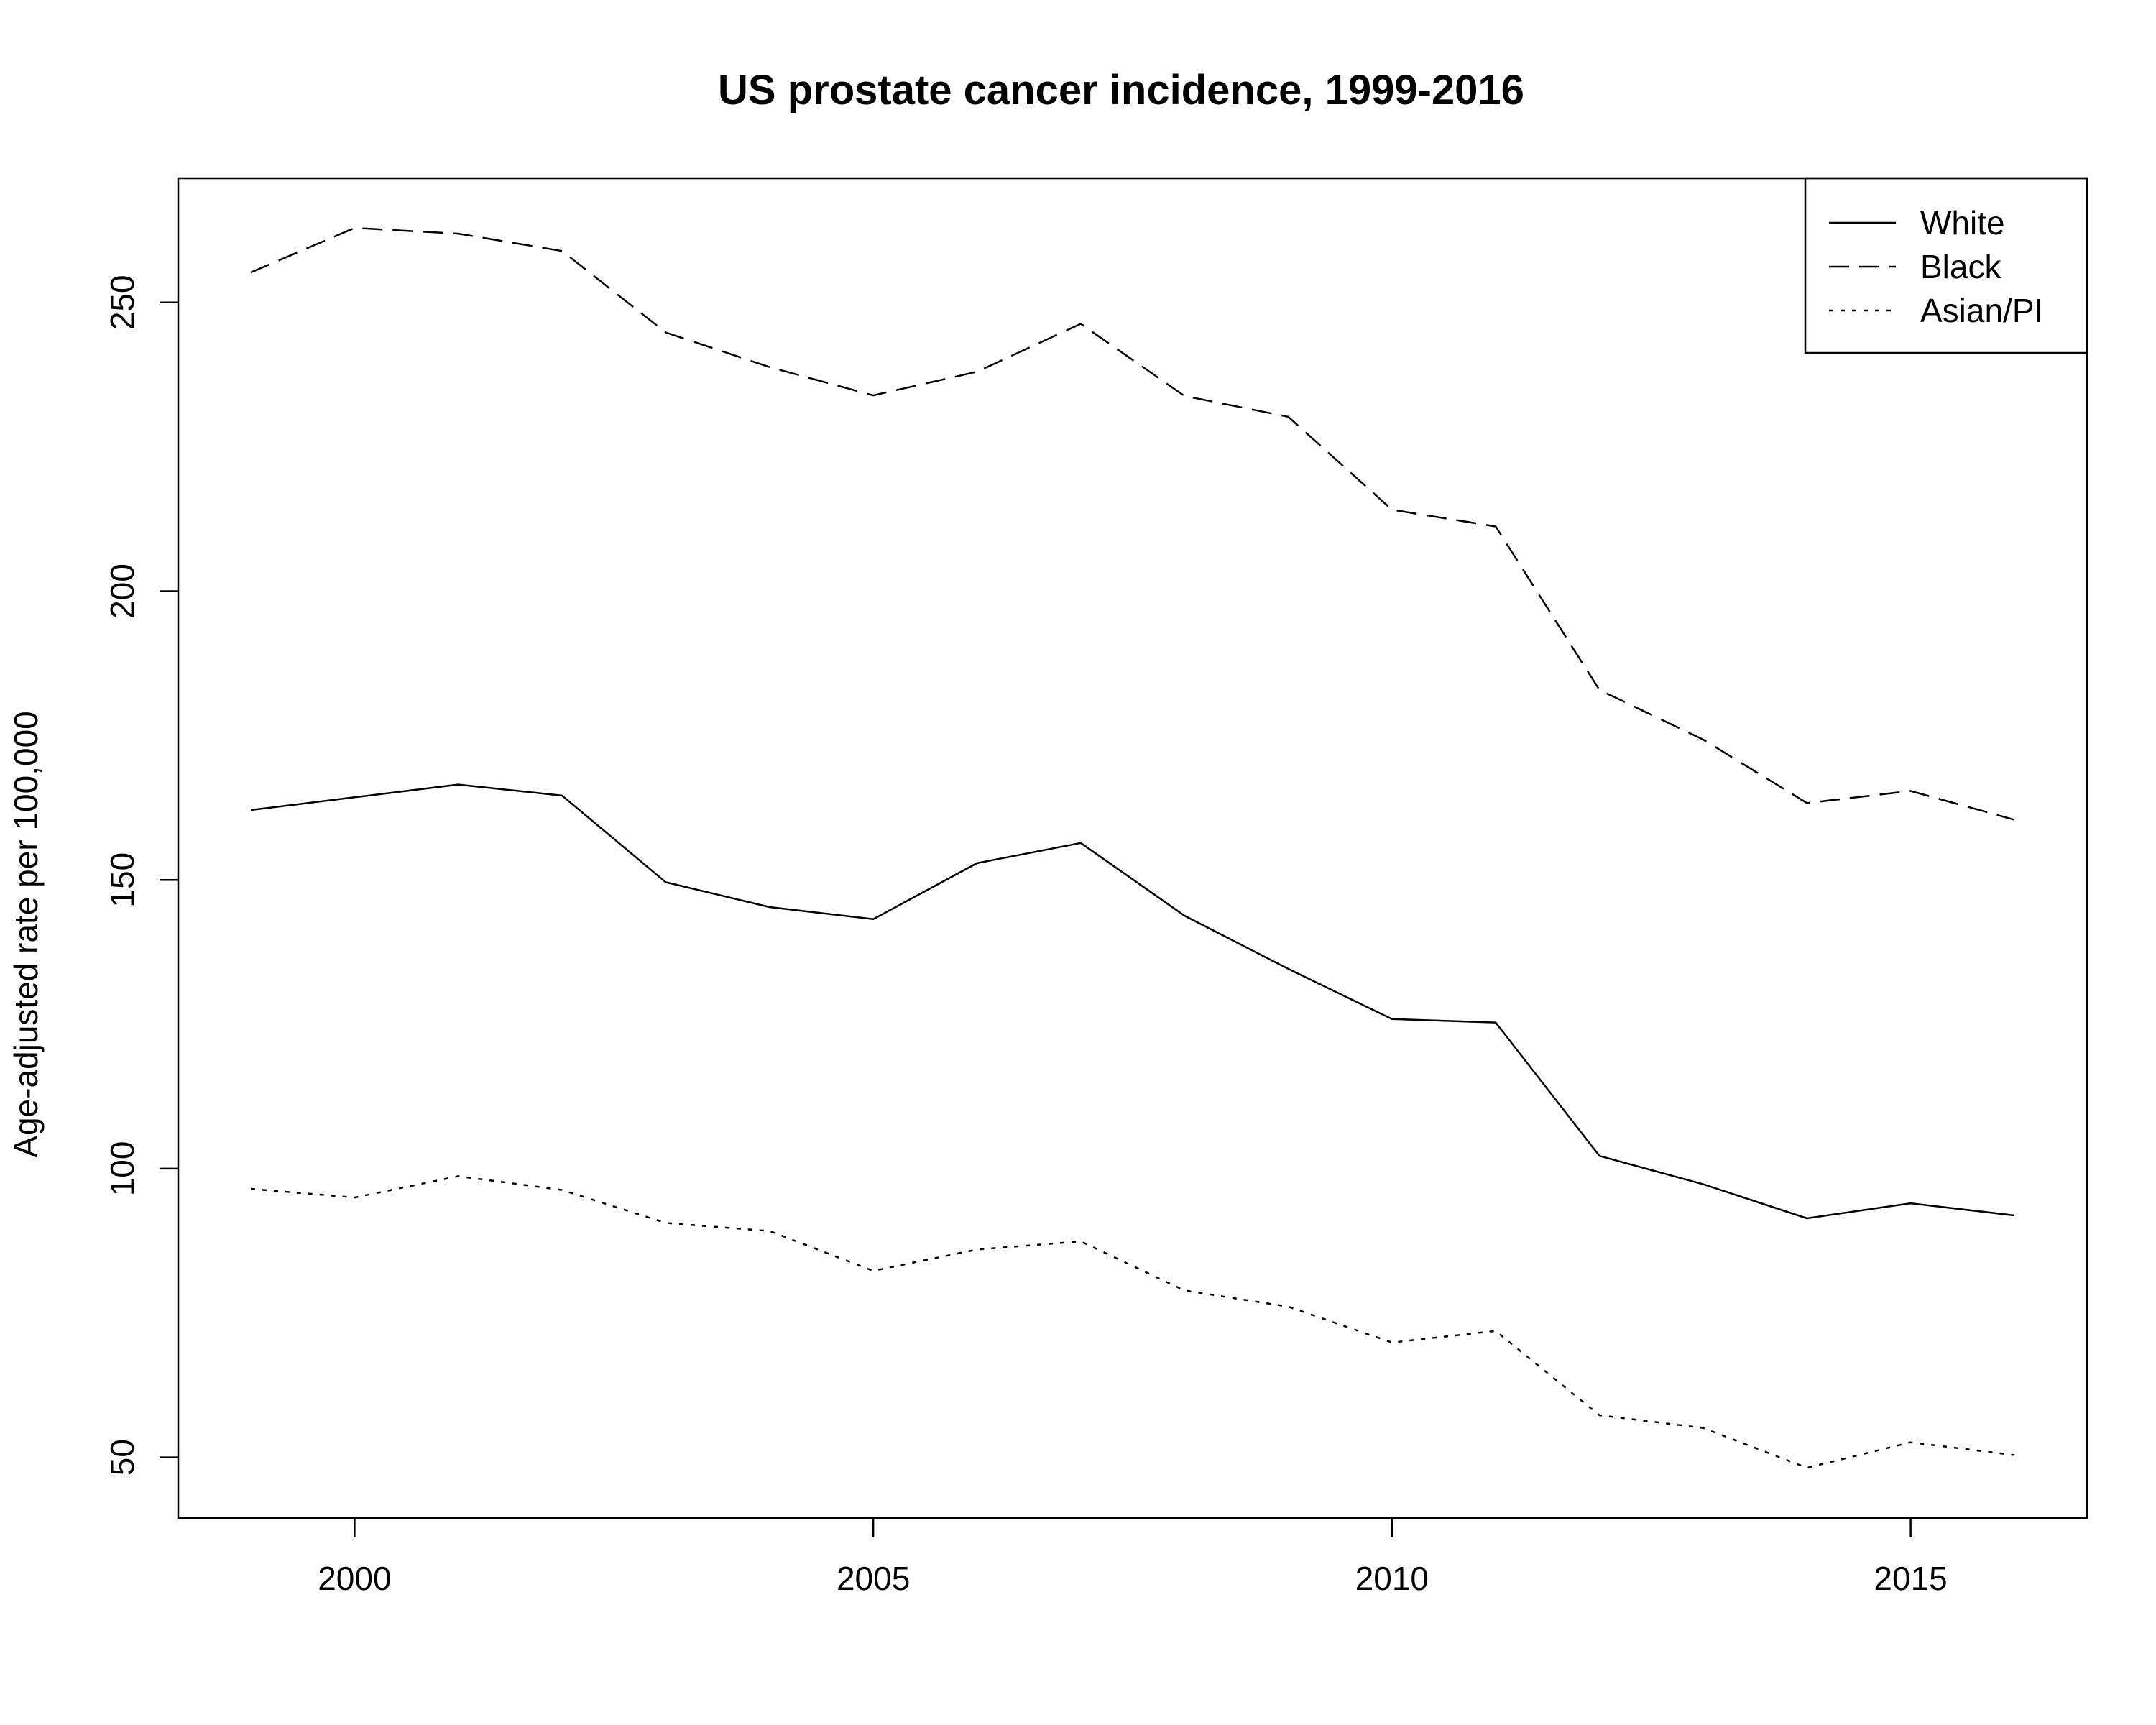 This screenshot has width=2156, height=1725. I want to click on y-tick-label: 100, so click(122, 1169).